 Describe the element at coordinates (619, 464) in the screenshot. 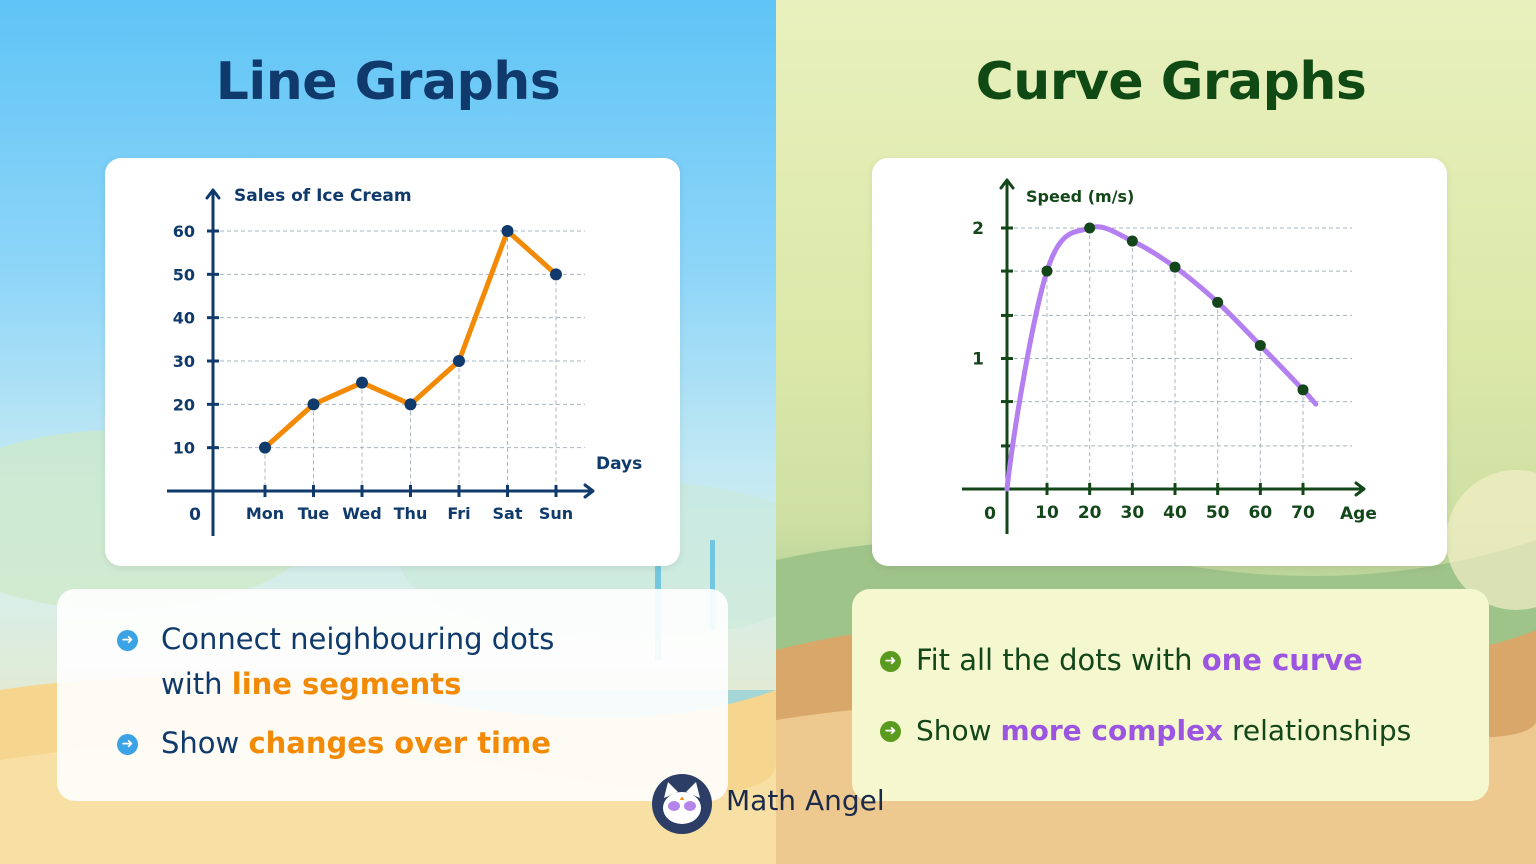

I see `x-axis-label: Days` at that location.